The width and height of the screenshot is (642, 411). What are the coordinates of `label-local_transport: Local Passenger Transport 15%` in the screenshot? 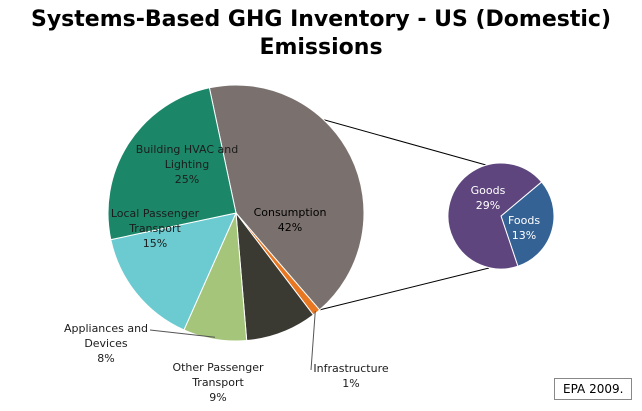 It's located at (155, 228).